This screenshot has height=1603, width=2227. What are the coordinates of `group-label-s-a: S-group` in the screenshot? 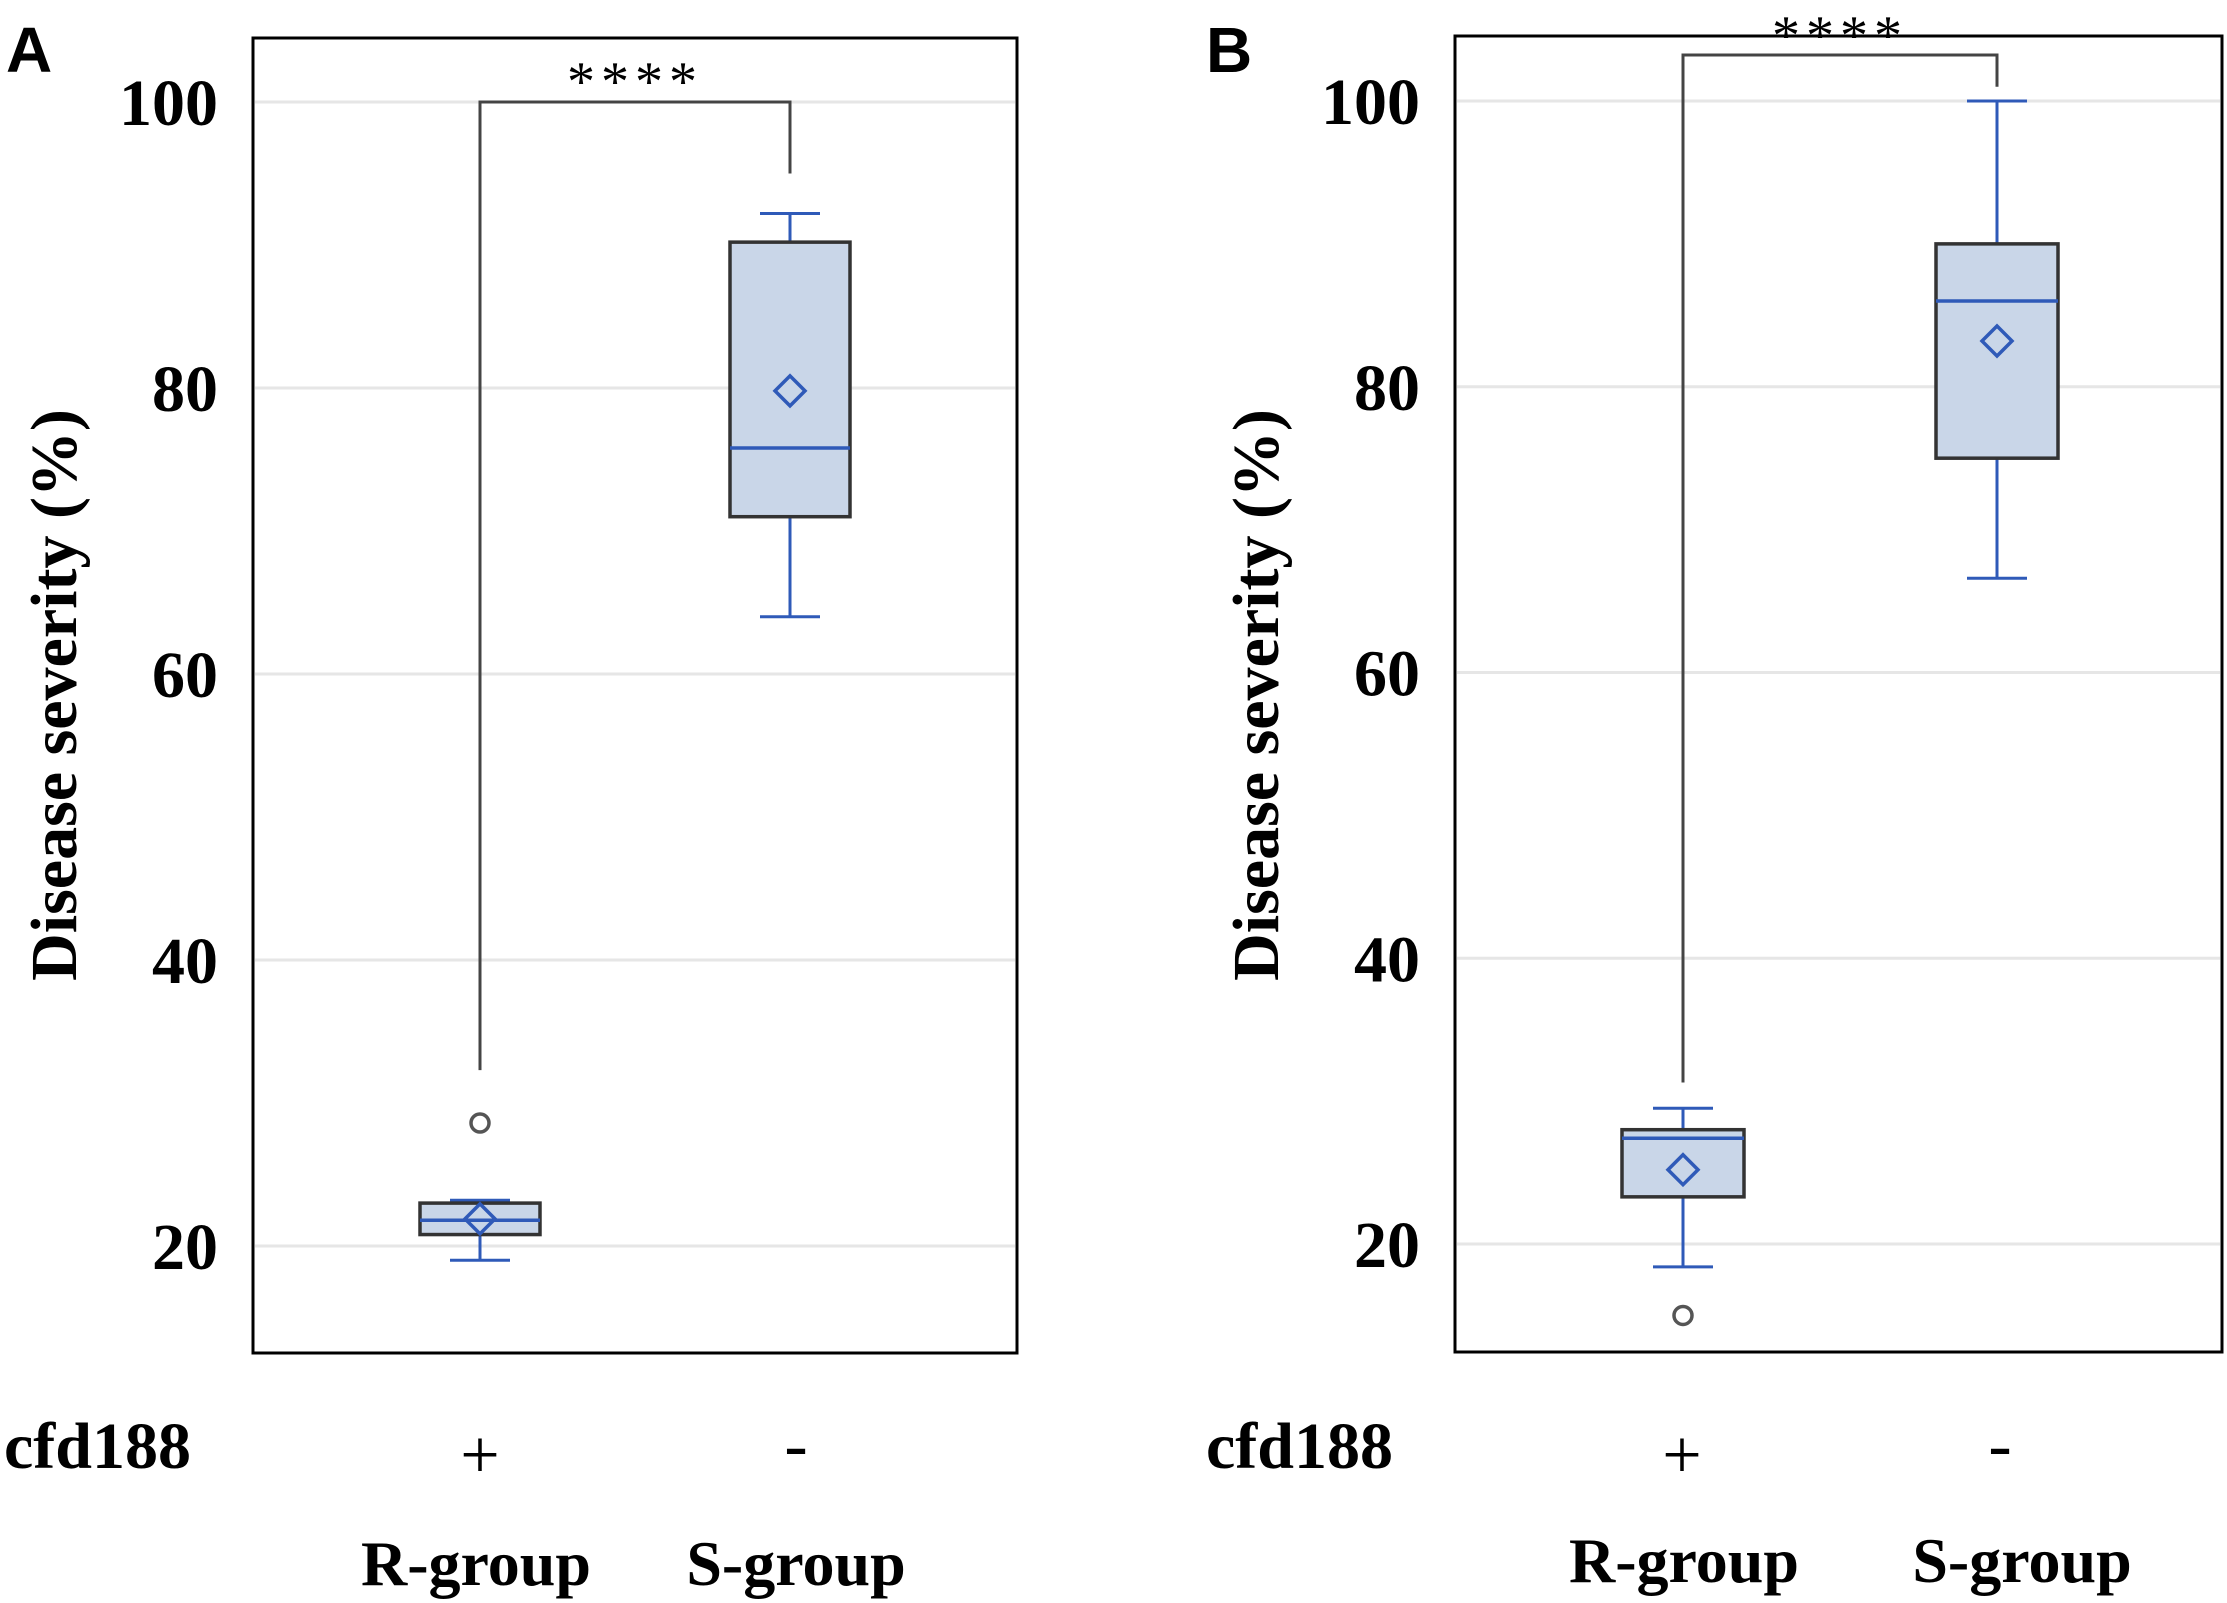 It's located at (795, 1563).